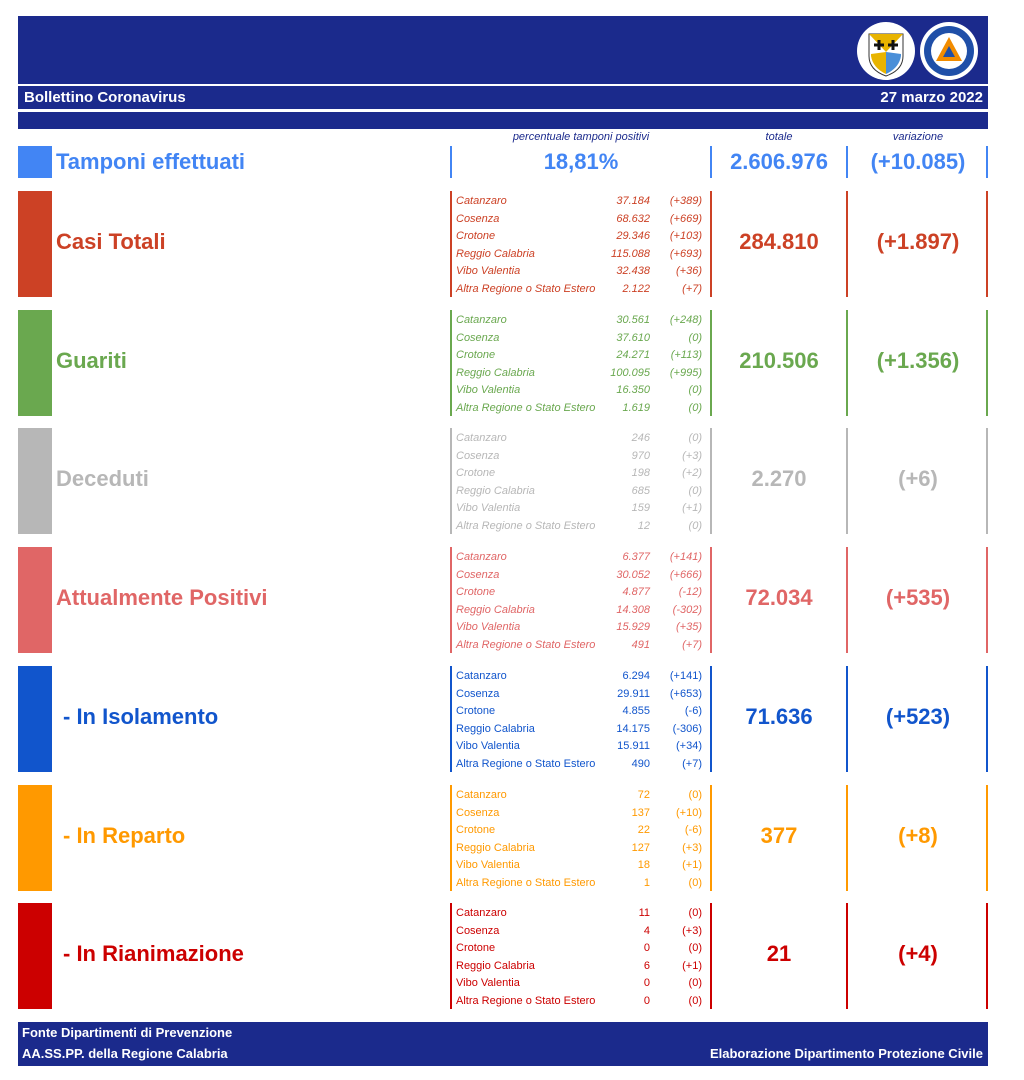 The width and height of the screenshot is (1024, 1080). I want to click on province-delta: (-306), so click(687, 728).